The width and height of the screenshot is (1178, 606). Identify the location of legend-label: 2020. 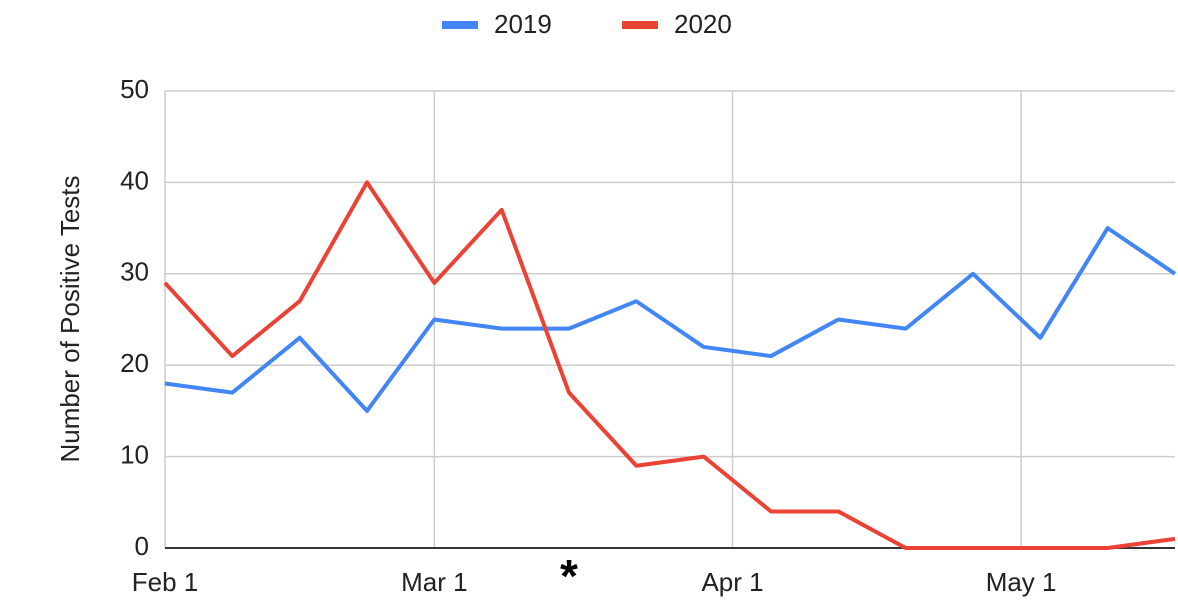
(703, 24).